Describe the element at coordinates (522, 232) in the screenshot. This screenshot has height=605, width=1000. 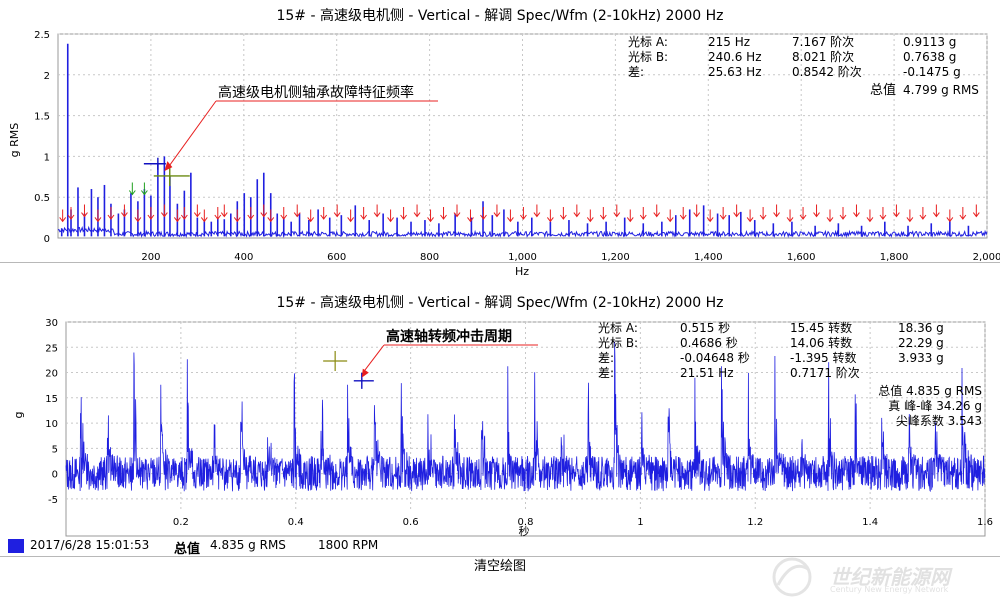
I see `spectrum-noise-floor` at that location.